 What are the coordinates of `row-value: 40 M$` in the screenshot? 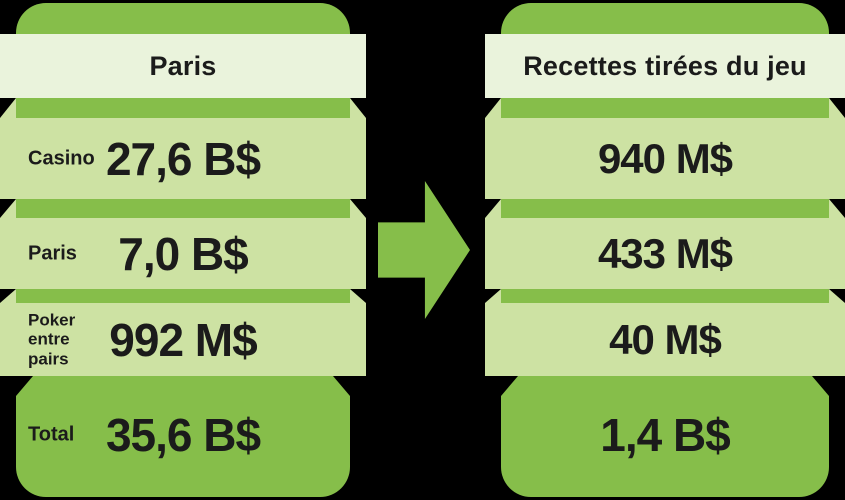 It's located at (665, 339).